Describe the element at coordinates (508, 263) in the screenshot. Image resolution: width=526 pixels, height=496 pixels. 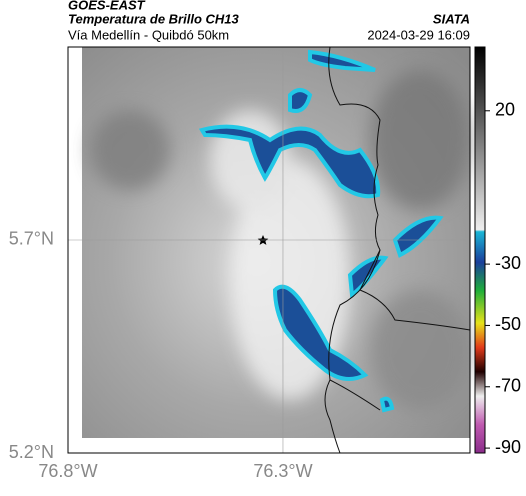
I see `colorbar-tick-label: -30` at that location.